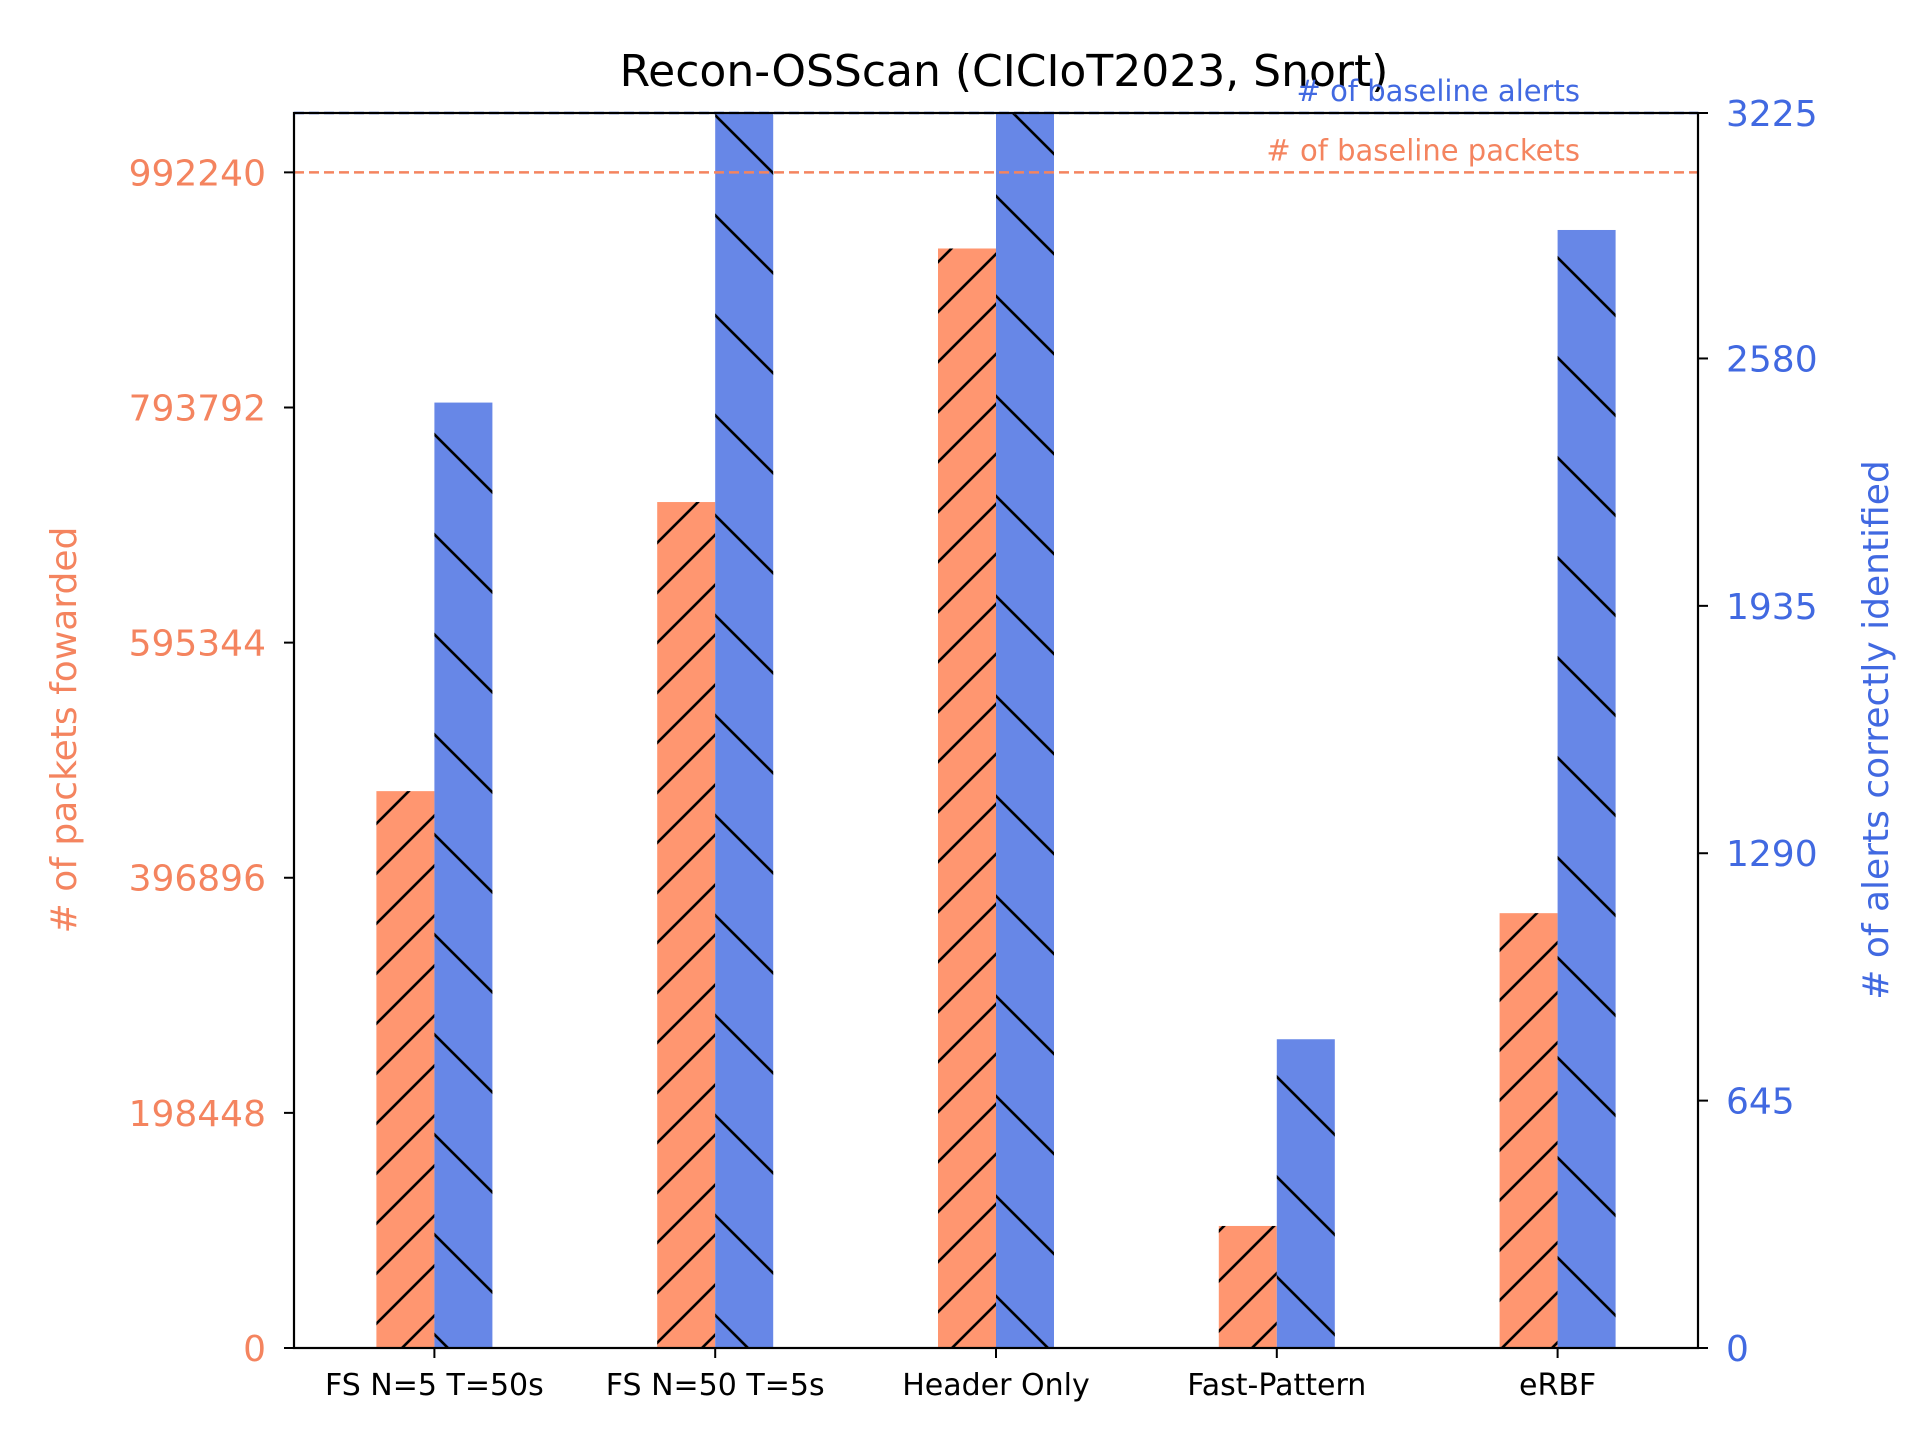 This screenshot has width=1920, height=1440. I want to click on left-axis: 0 198448 396896 595344 793792 992240, so click(211, 761).